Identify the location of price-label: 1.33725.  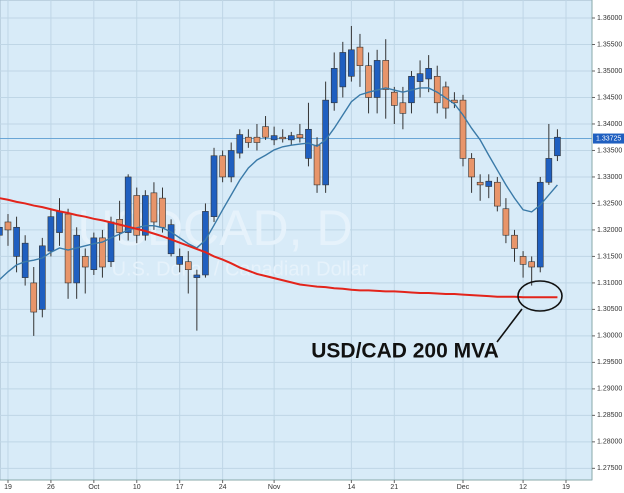
(608, 138).